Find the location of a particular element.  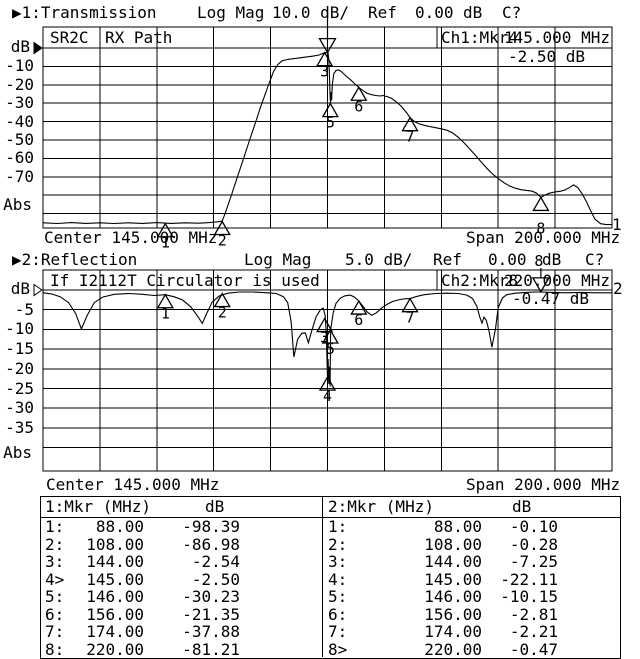

y-tick-label: -60 is located at coordinates (19, 158).